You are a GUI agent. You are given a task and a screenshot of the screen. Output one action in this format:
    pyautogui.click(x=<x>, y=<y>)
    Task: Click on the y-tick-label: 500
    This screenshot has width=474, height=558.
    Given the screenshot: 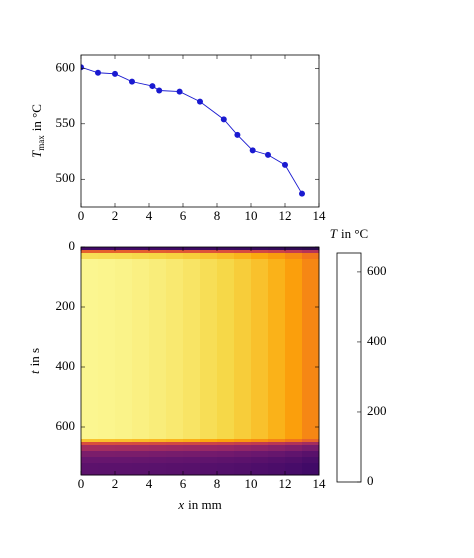 What is the action you would take?
    pyautogui.click(x=66, y=177)
    